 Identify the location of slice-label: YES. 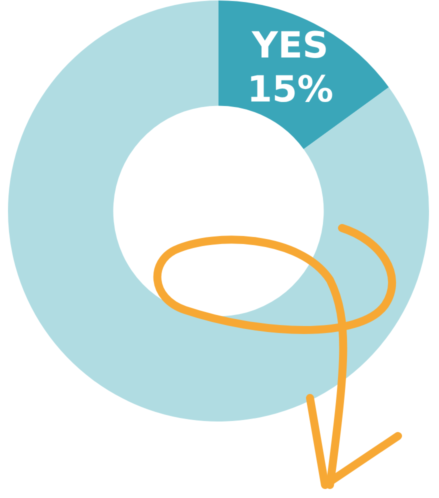
(289, 46).